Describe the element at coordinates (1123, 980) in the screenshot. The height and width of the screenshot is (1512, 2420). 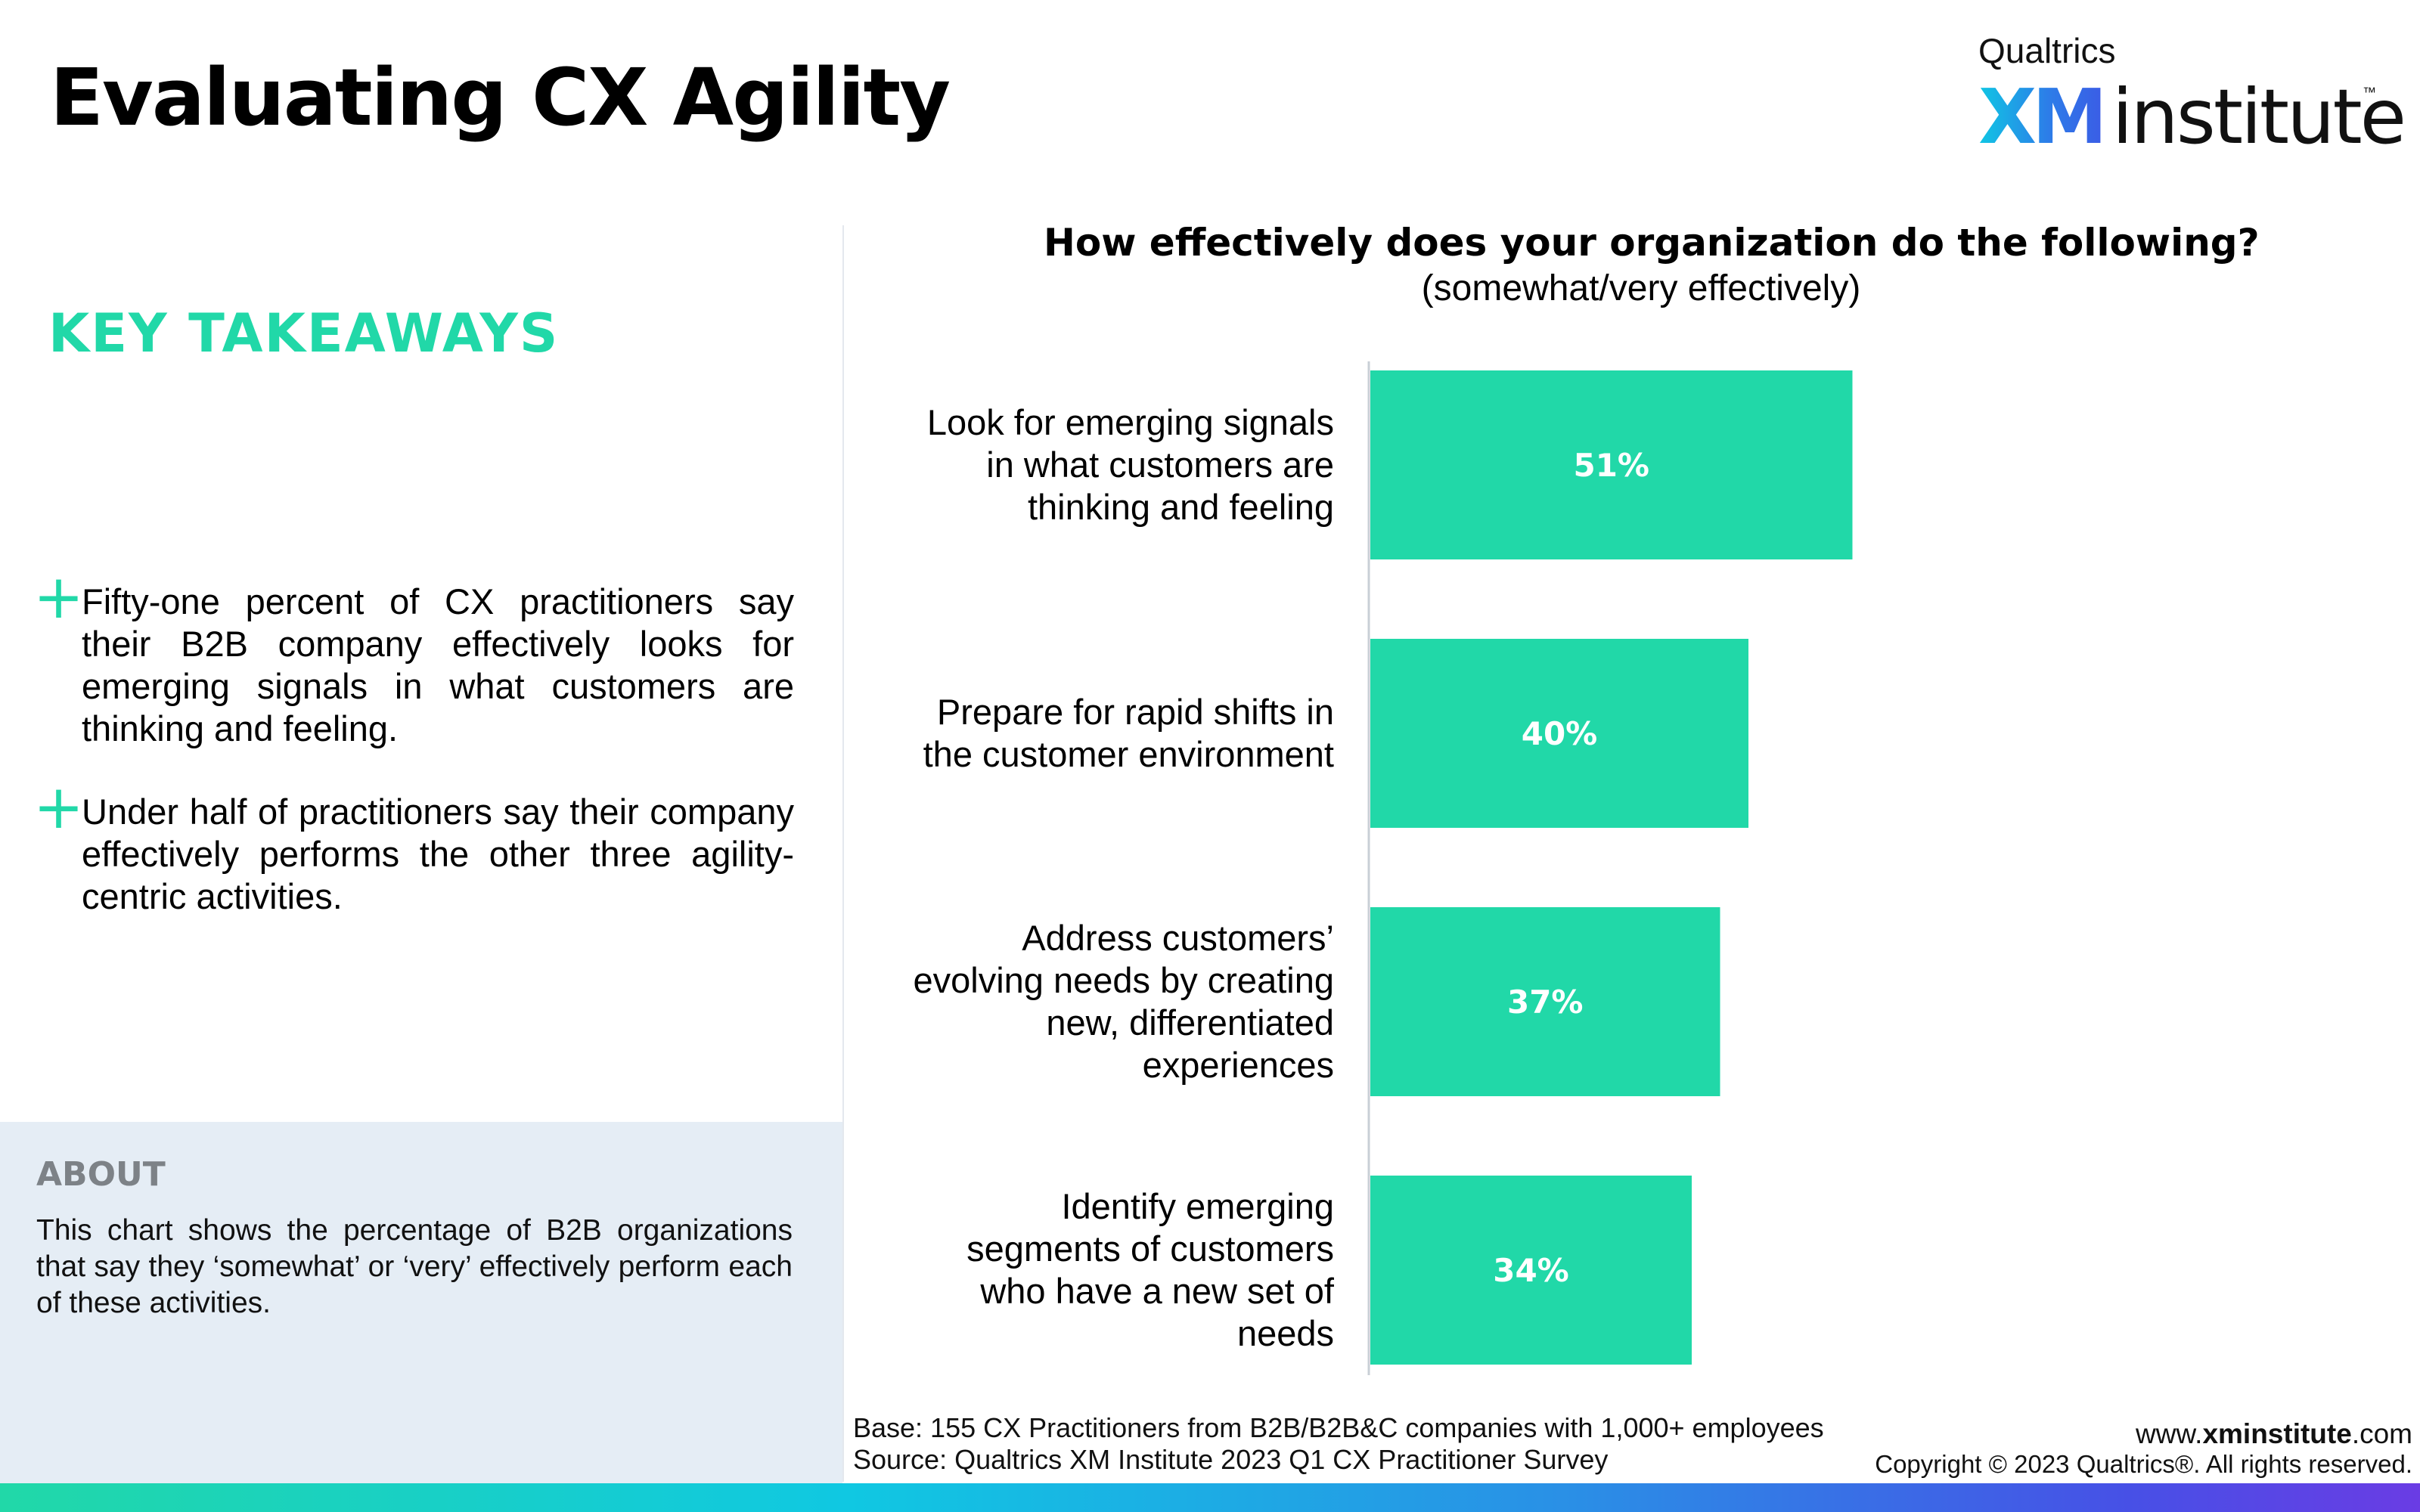
I see `category-label-line: evolving needs by creating` at that location.